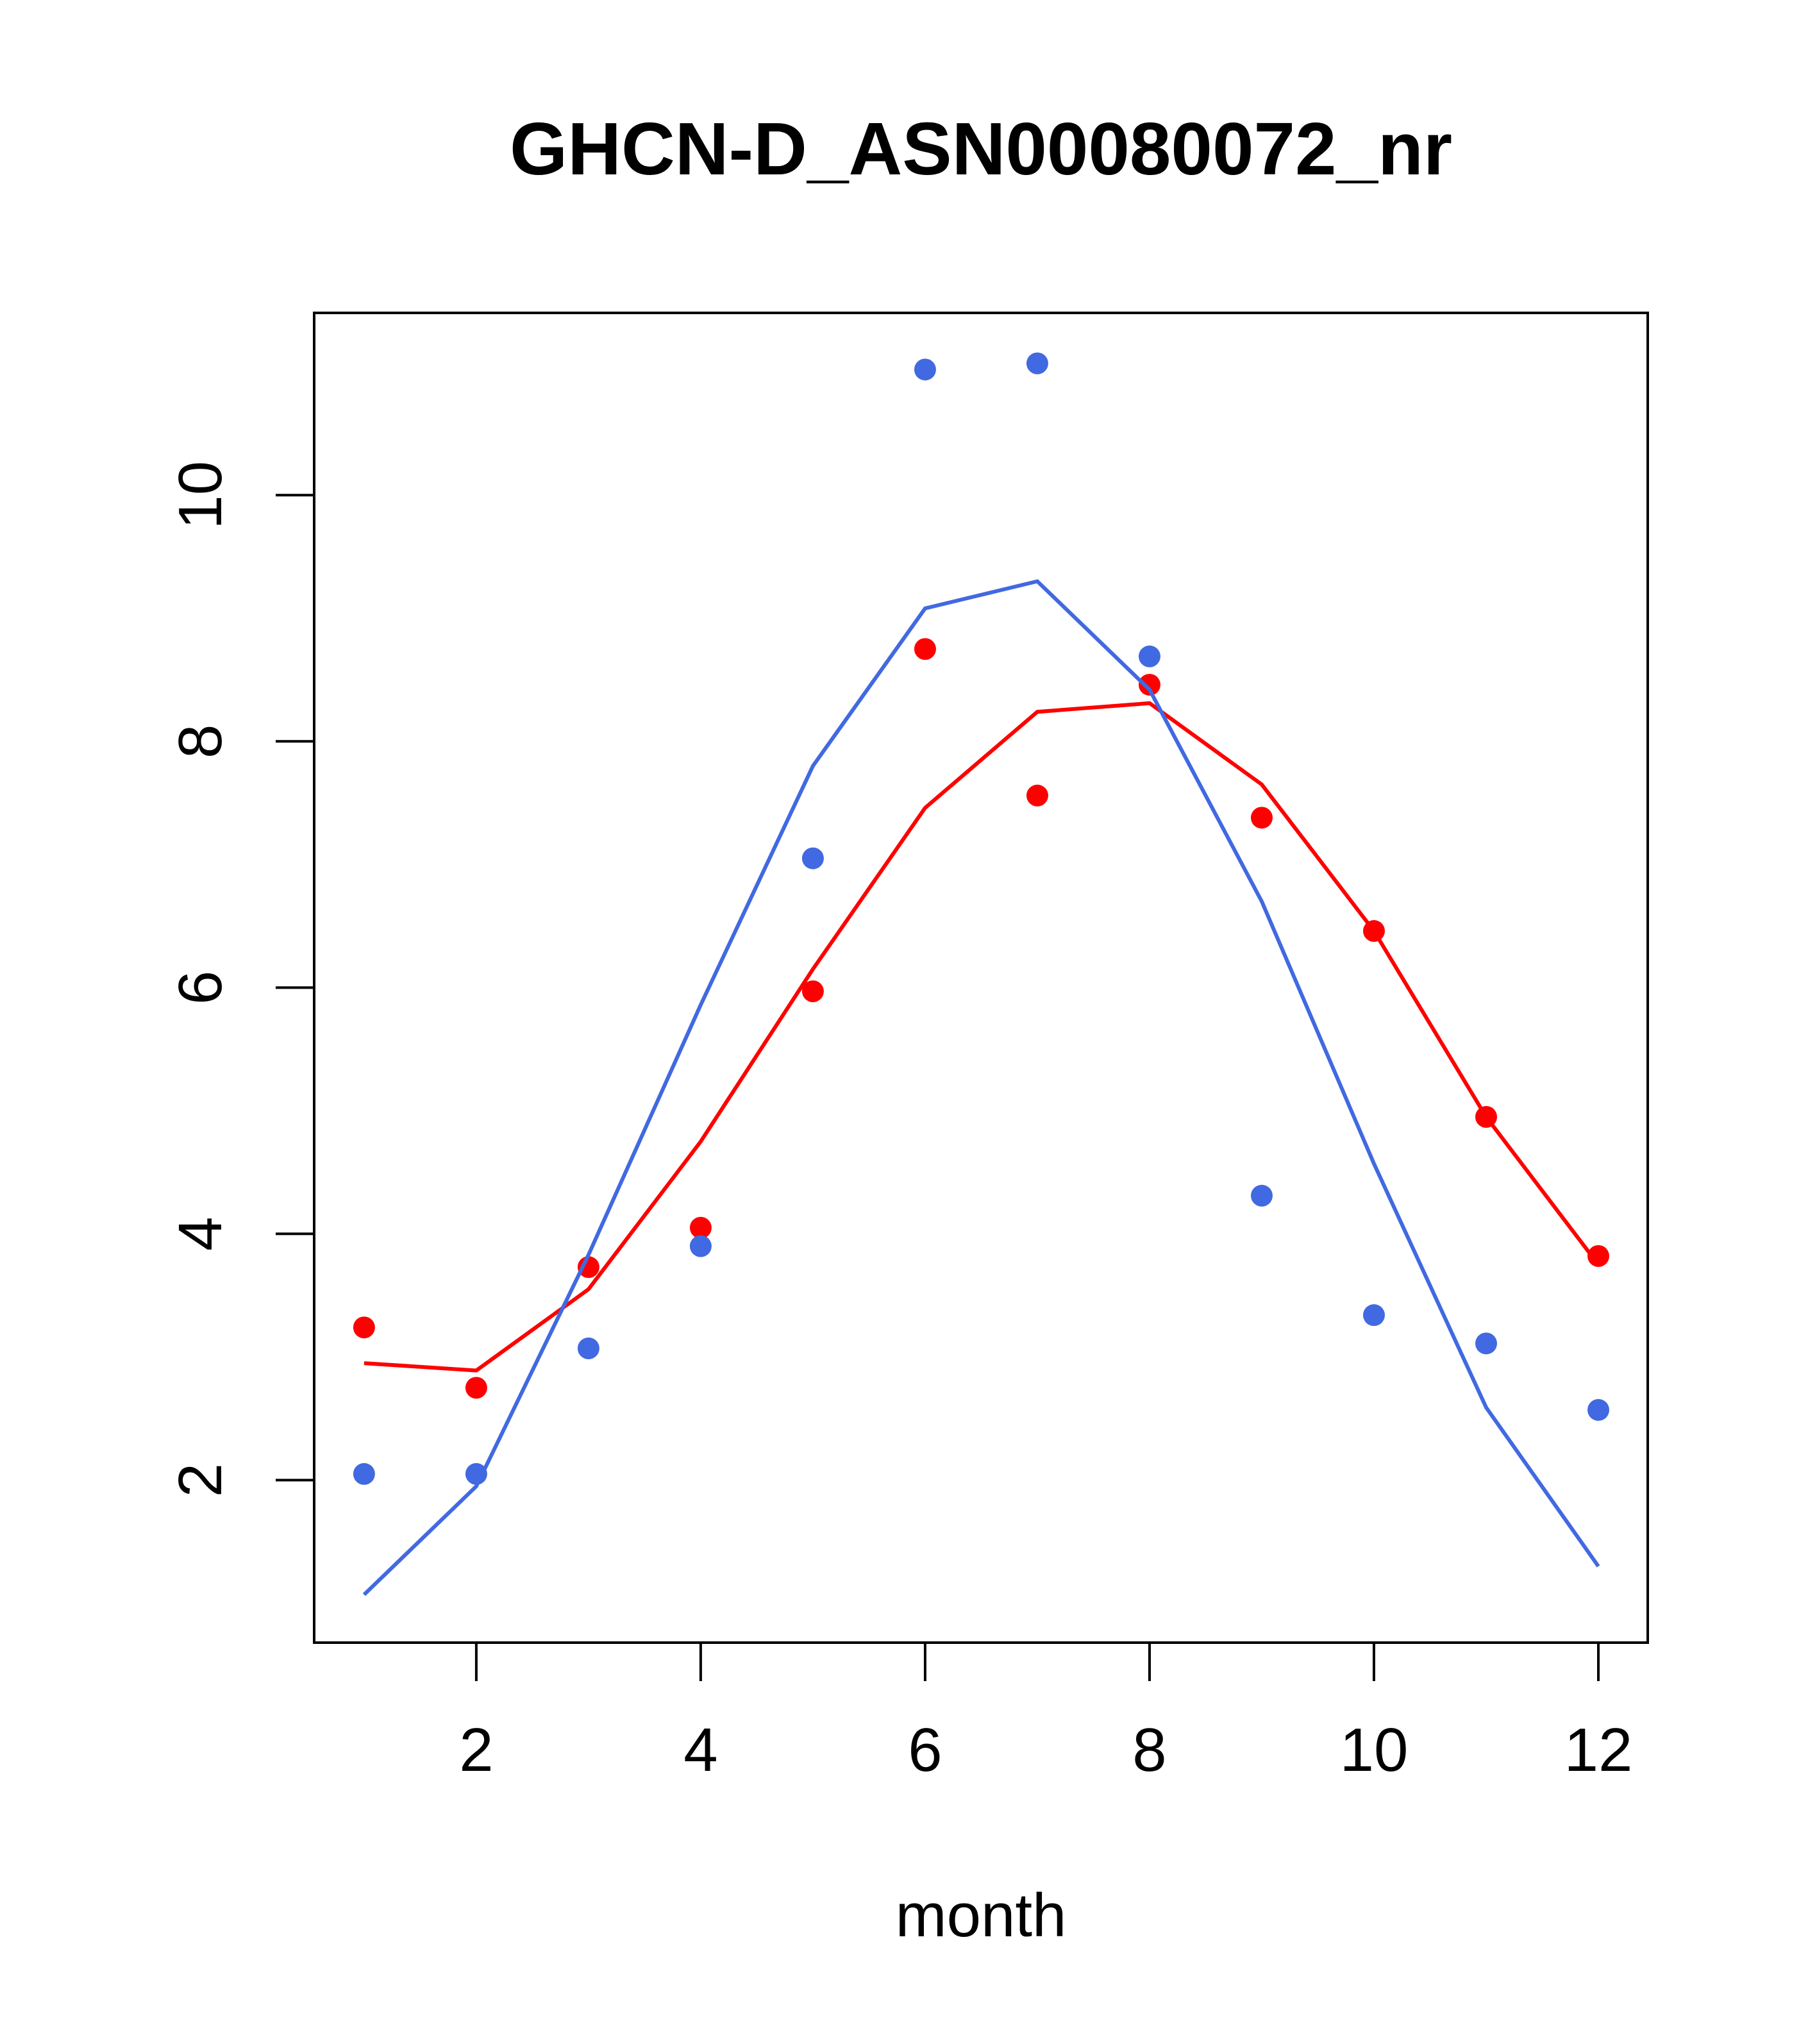 The height and width of the screenshot is (2044, 1817). Describe the element at coordinates (201, 1480) in the screenshot. I see `y-tick-label: 2` at that location.